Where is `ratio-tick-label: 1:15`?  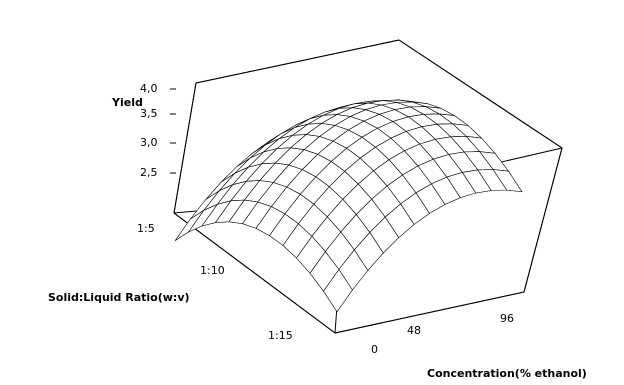 ratio-tick-label: 1:15 is located at coordinates (280, 335).